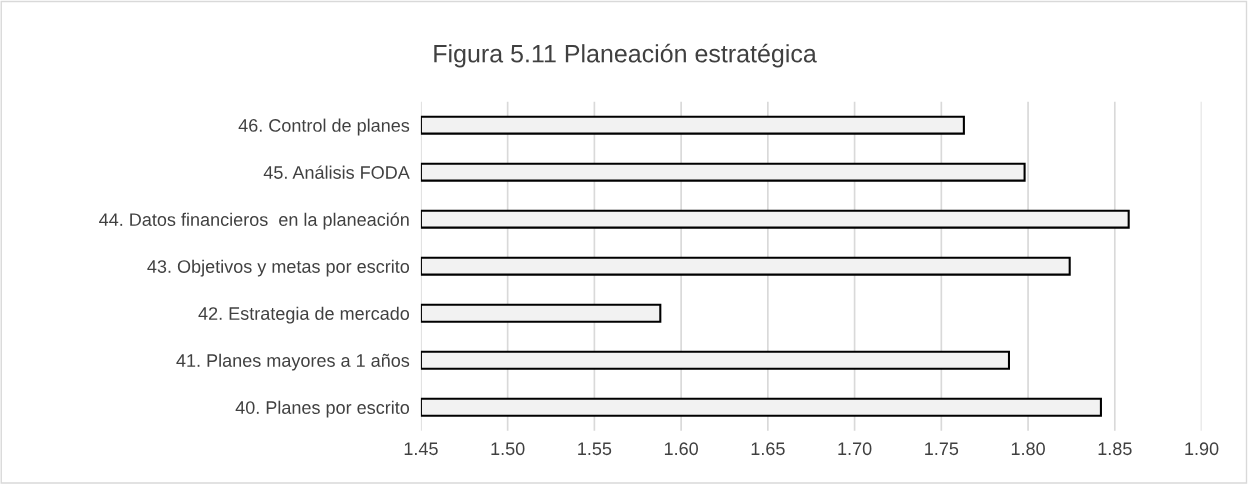 The image size is (1249, 484). Describe the element at coordinates (768, 449) in the screenshot. I see `x-tick-label: 1.65` at that location.